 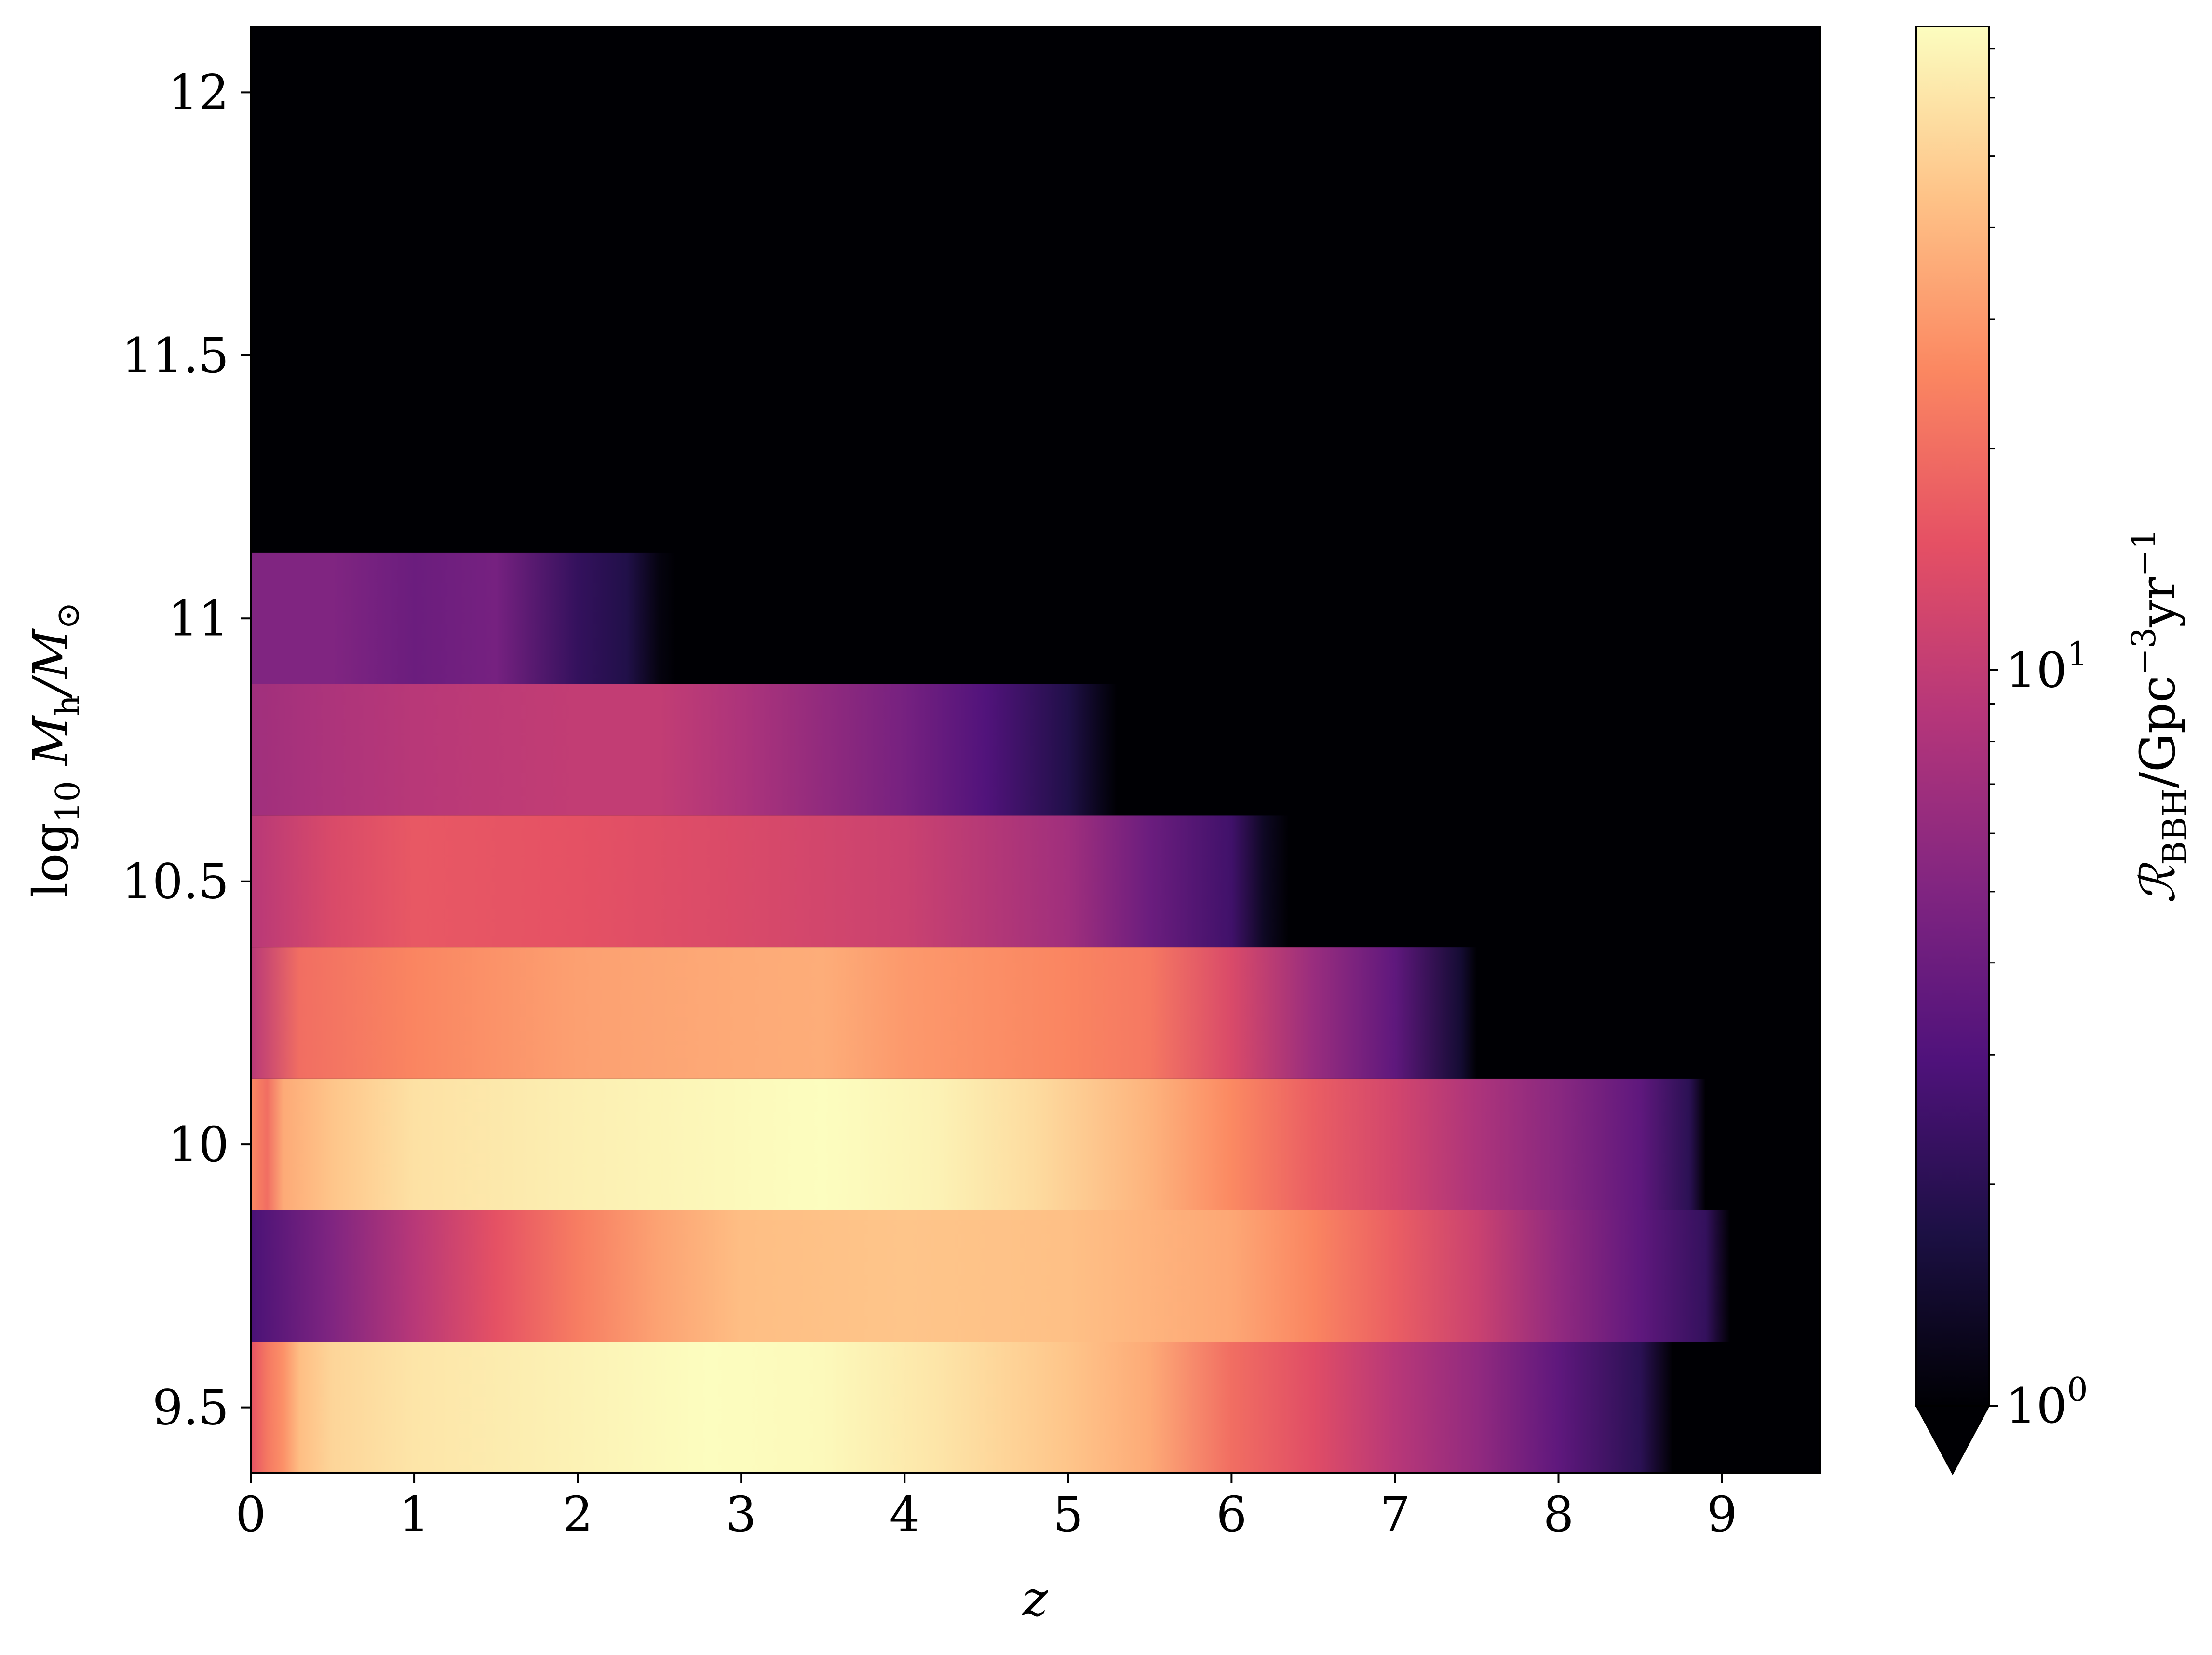 What do you see at coordinates (198, 92) in the screenshot?
I see `y-tick-label: 12` at bounding box center [198, 92].